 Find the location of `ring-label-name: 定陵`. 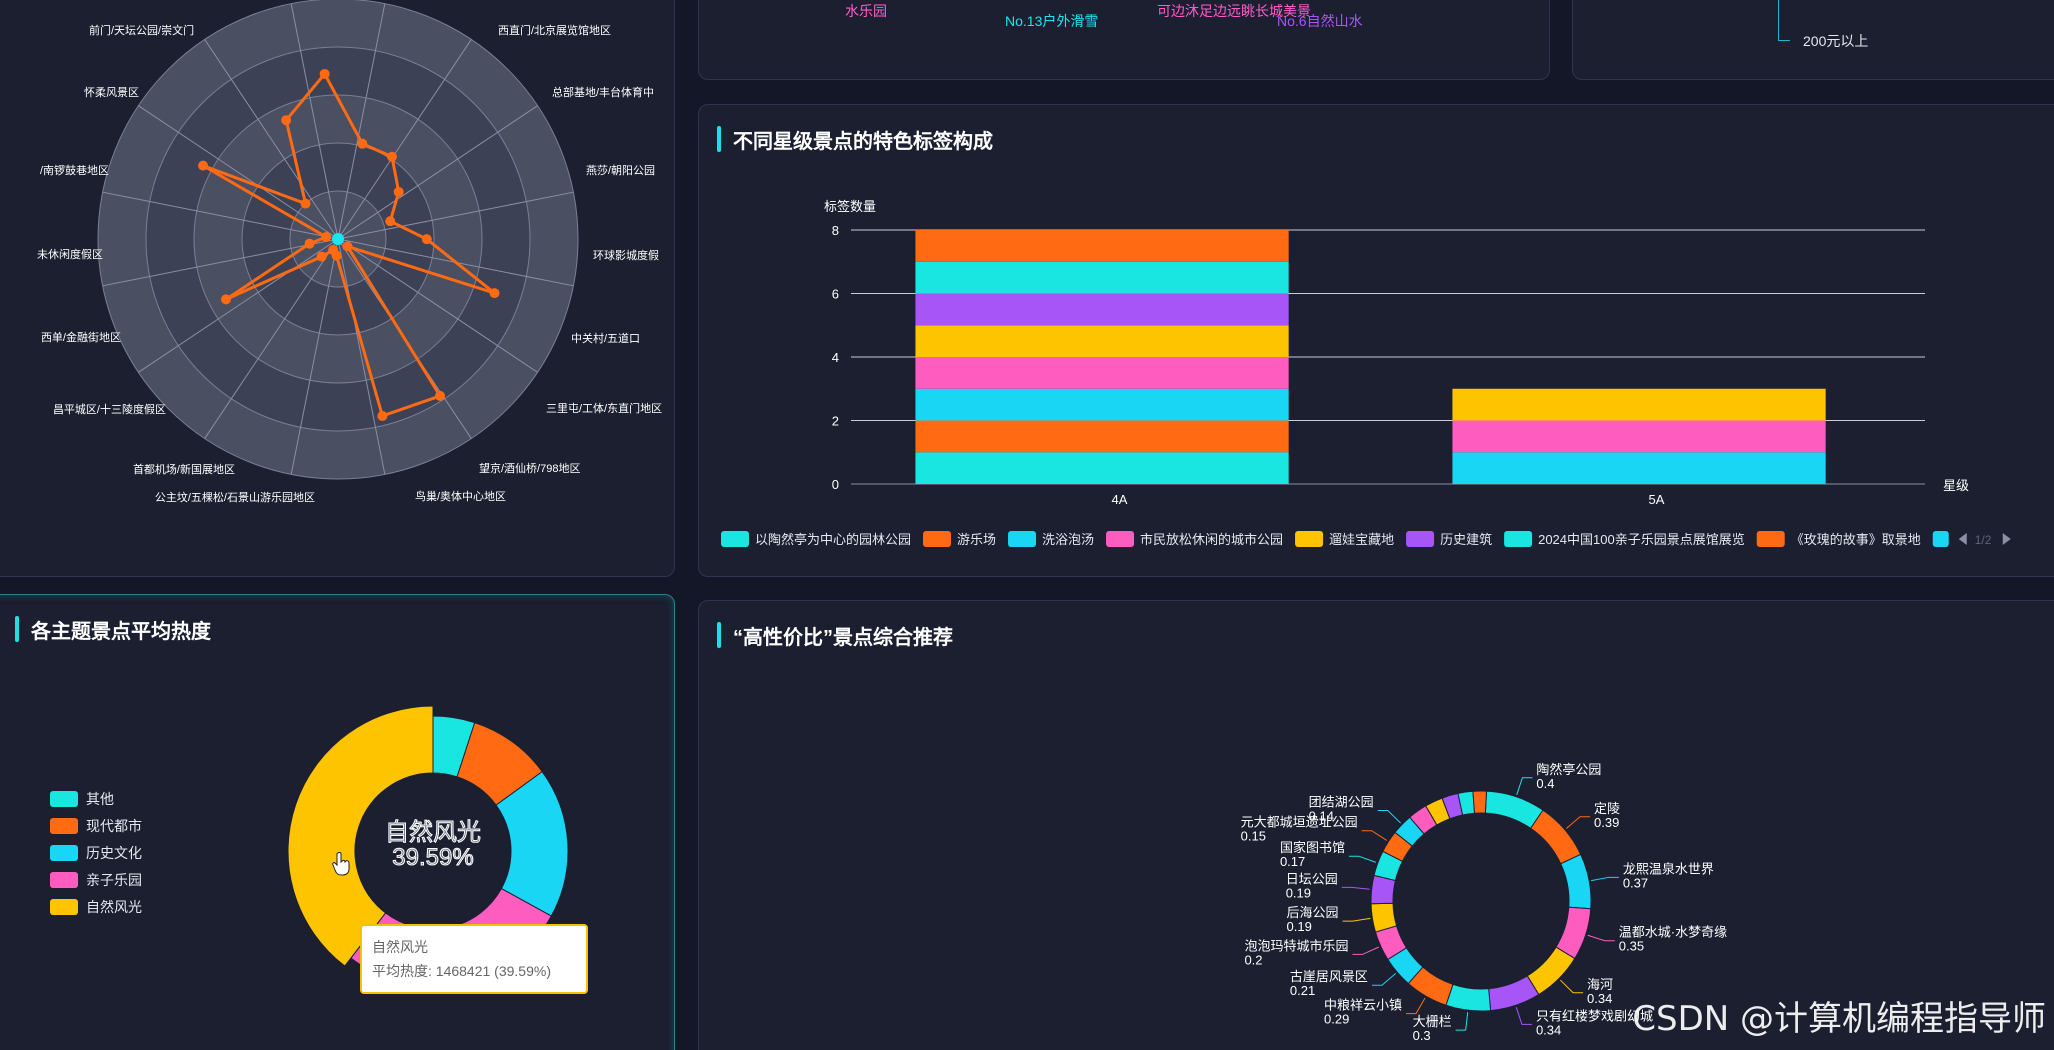

ring-label-name: 定陵 is located at coordinates (1607, 808).